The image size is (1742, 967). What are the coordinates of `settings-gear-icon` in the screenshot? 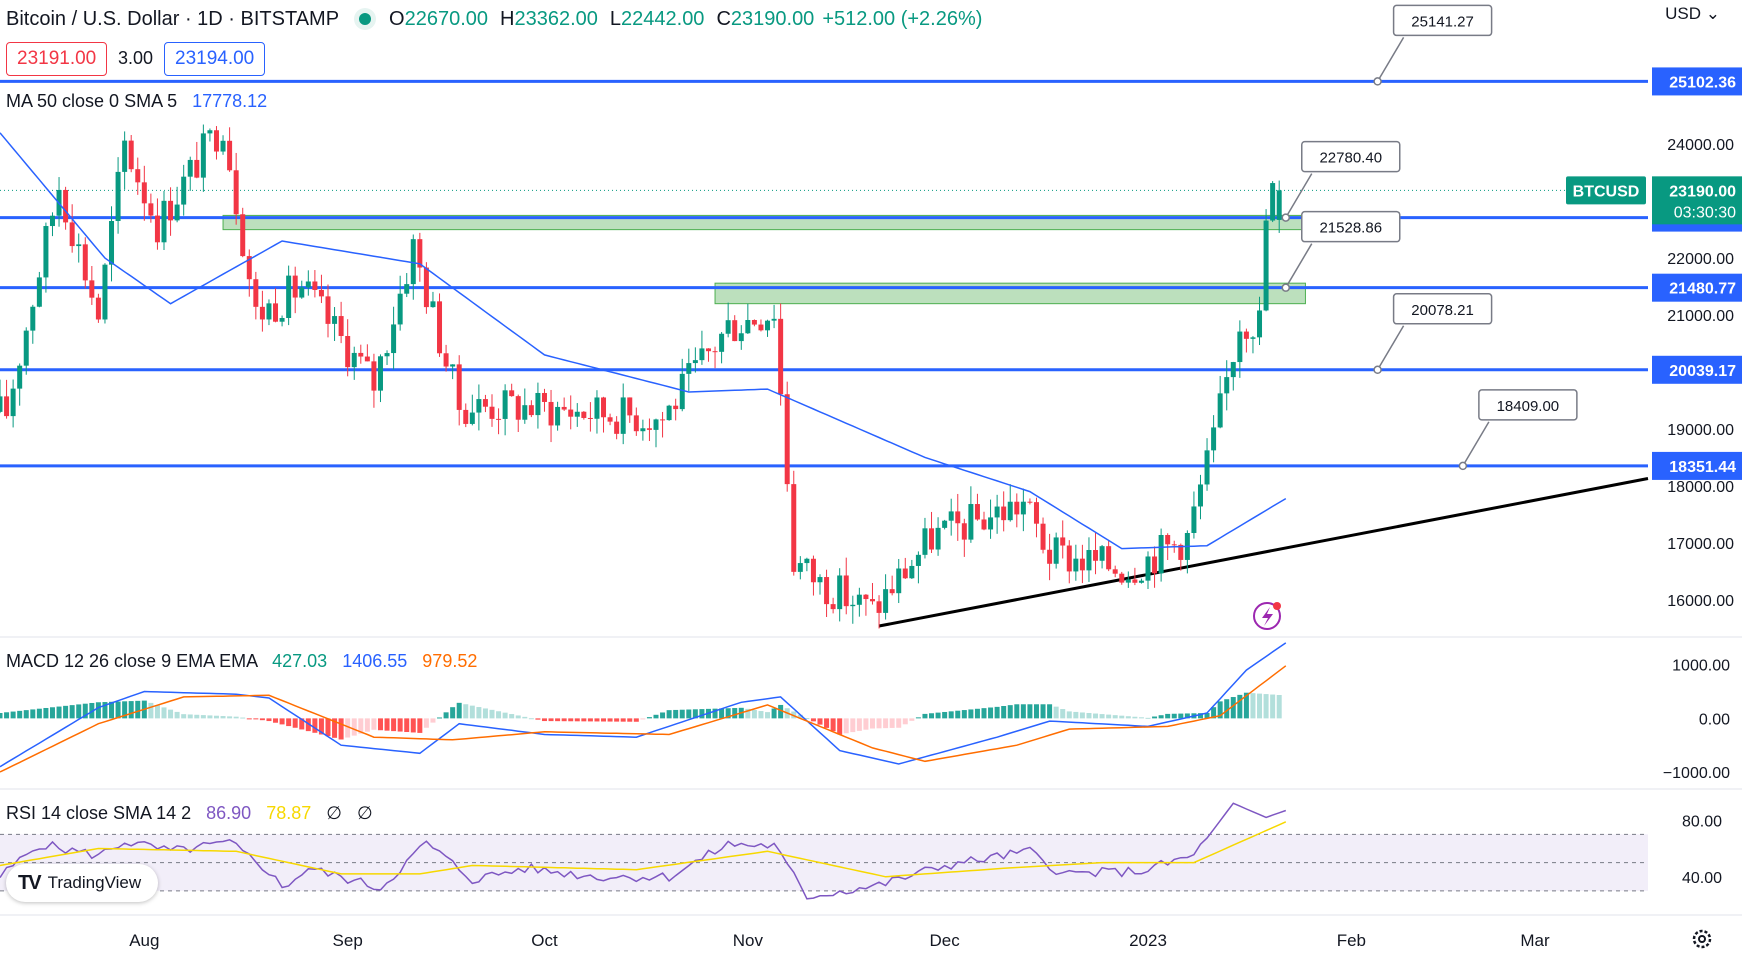 It's located at (1702, 939).